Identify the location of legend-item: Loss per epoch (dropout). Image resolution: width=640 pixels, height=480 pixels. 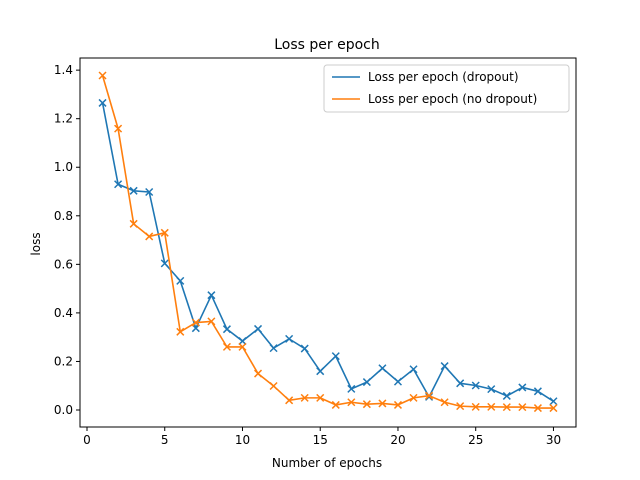
(425, 77).